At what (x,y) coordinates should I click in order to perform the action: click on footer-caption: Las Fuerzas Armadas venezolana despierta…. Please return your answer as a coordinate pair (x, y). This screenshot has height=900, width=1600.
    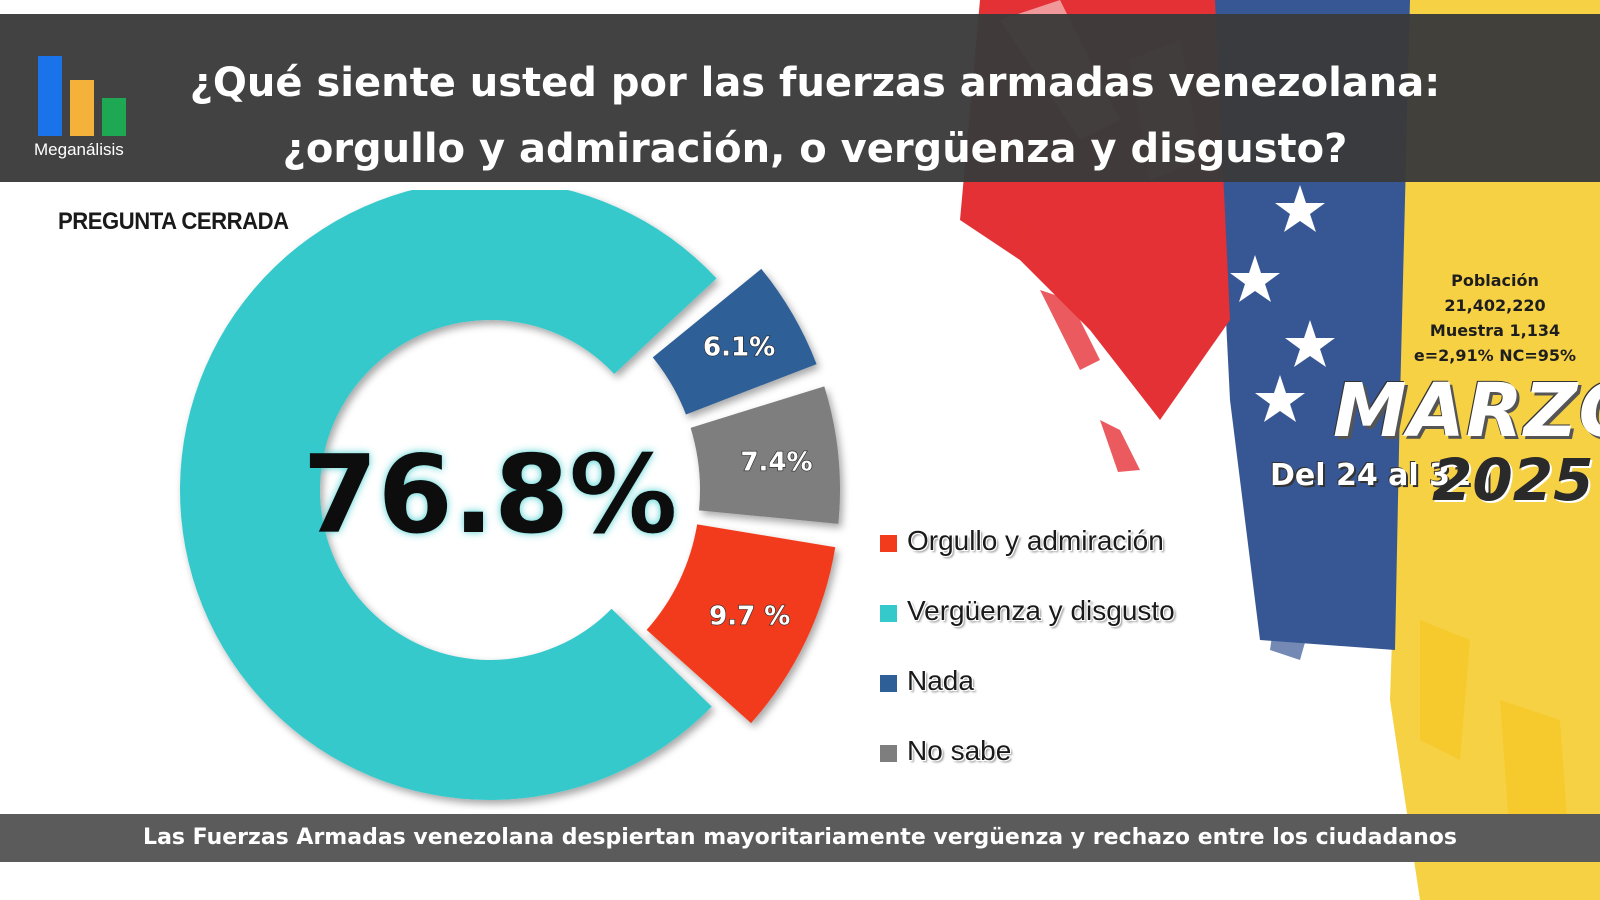
    Looking at the image, I should click on (800, 837).